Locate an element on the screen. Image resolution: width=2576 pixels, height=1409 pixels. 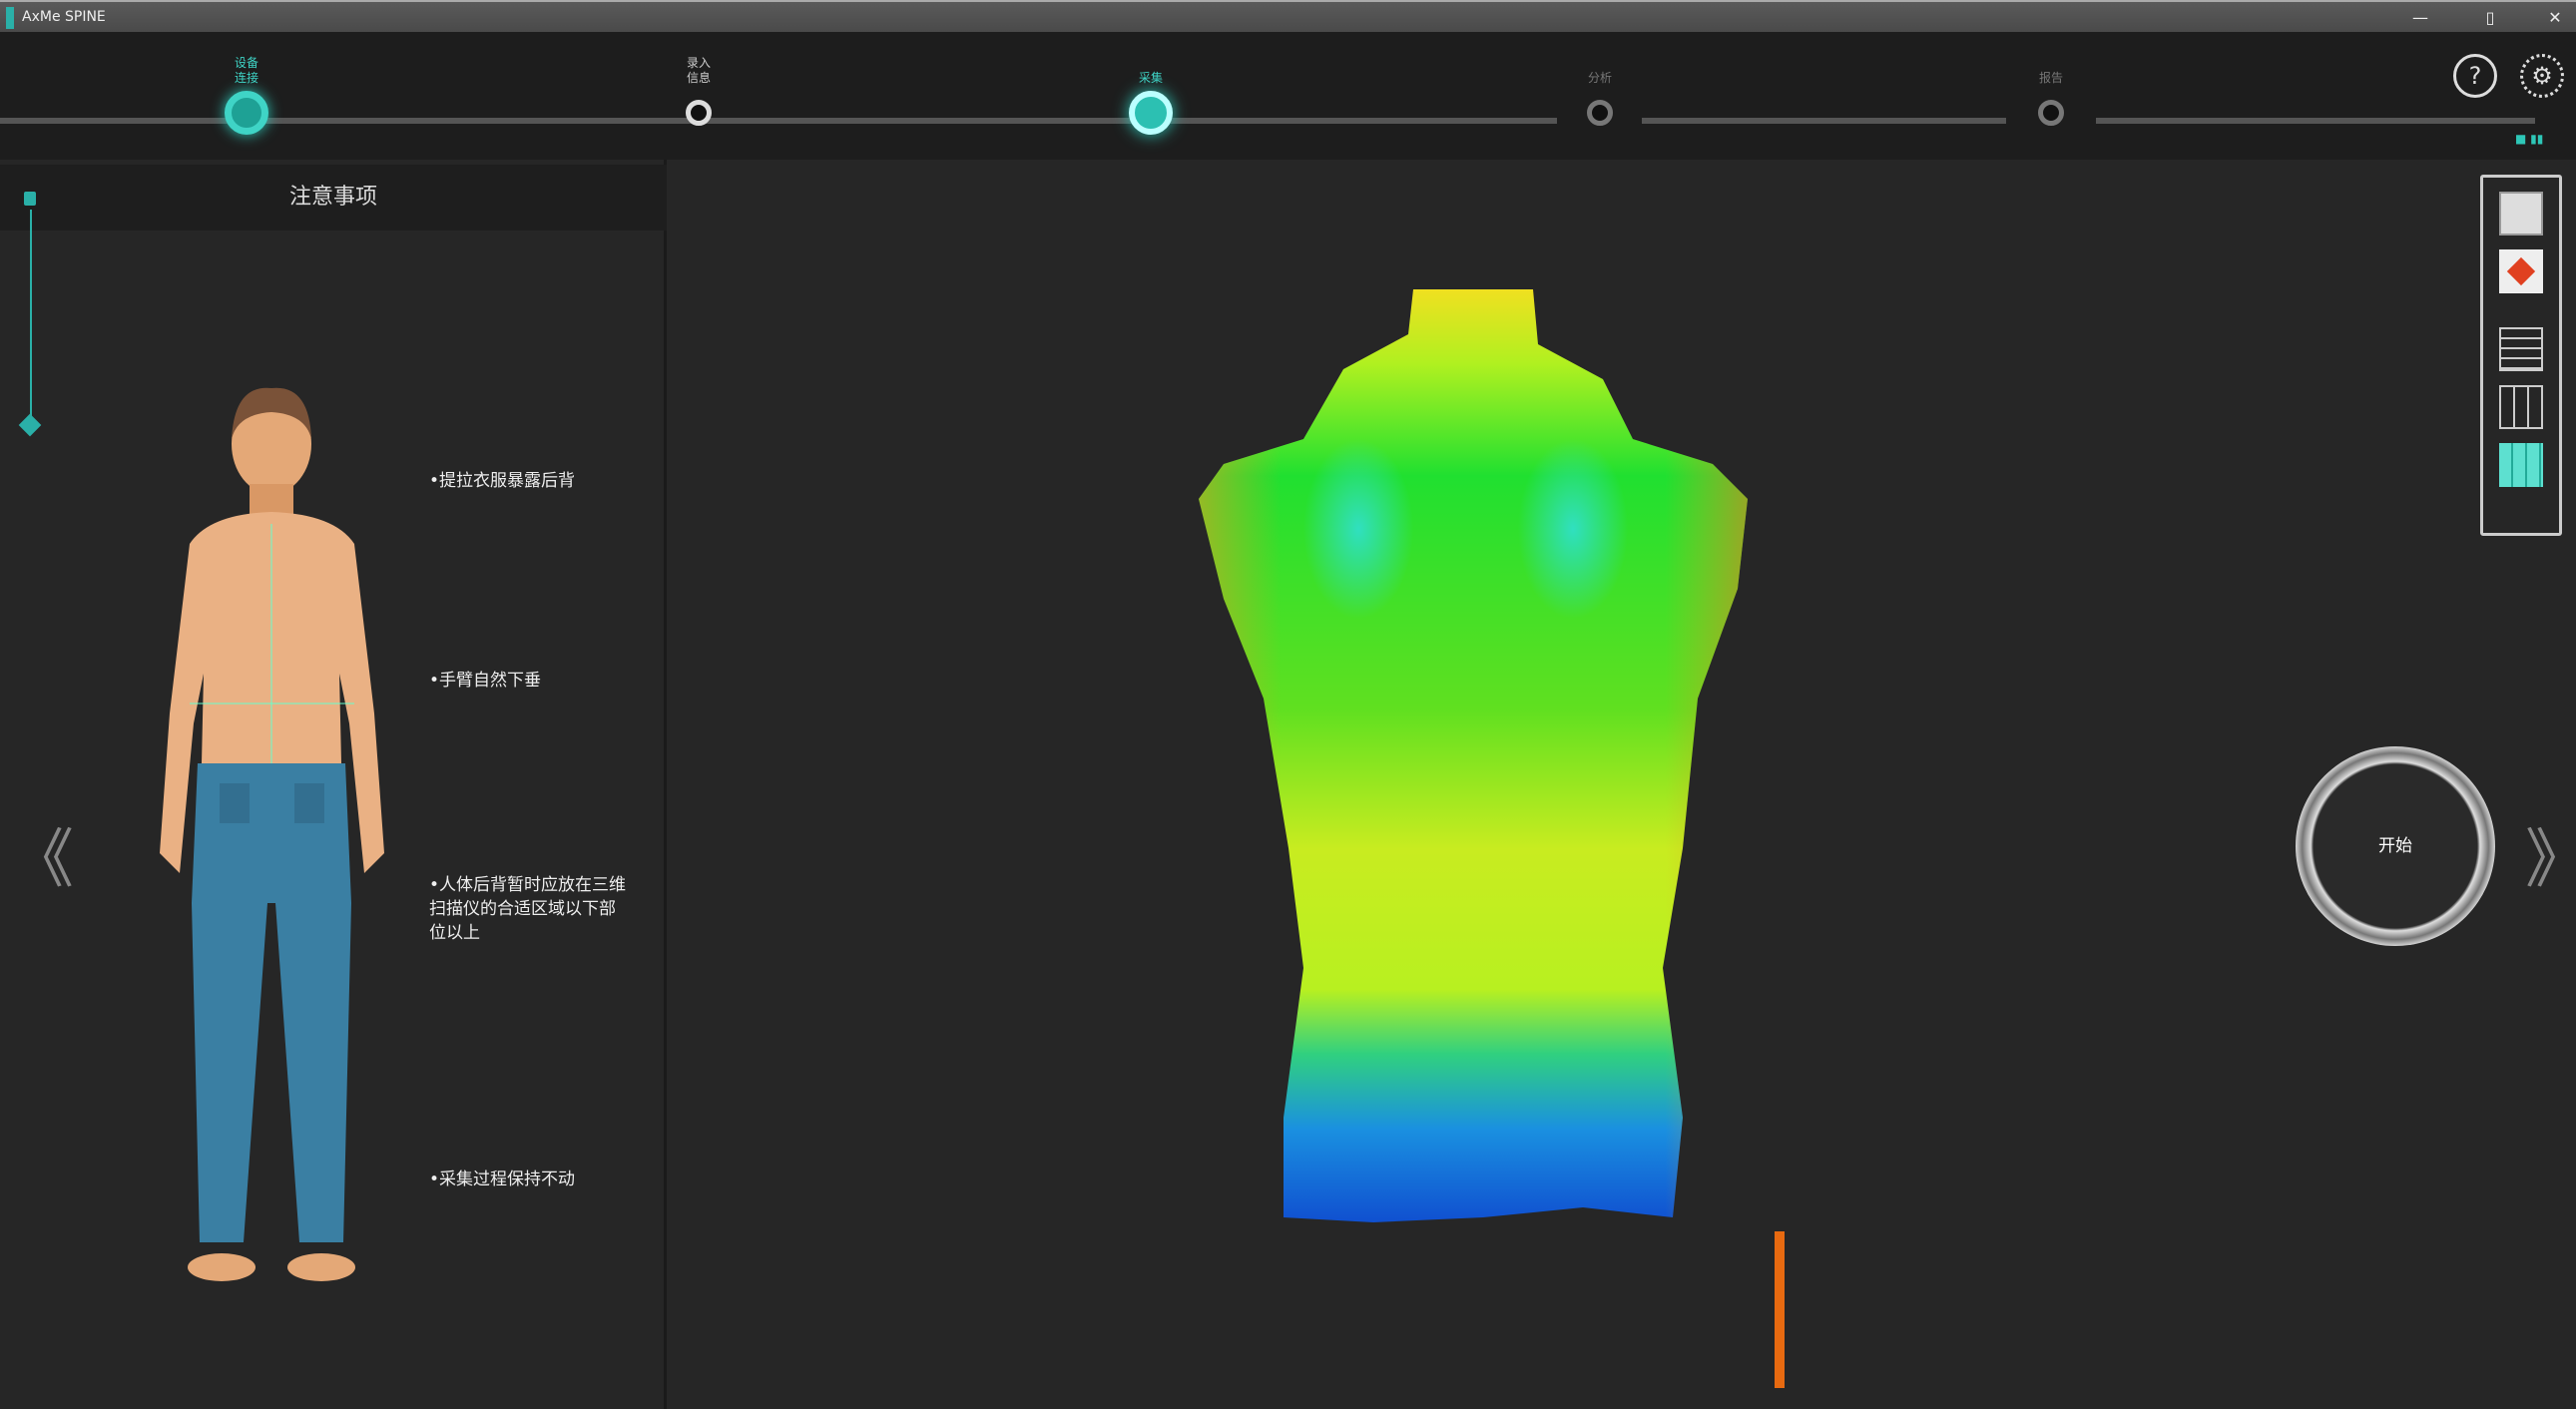
step-label: 录入 is located at coordinates (699, 63).